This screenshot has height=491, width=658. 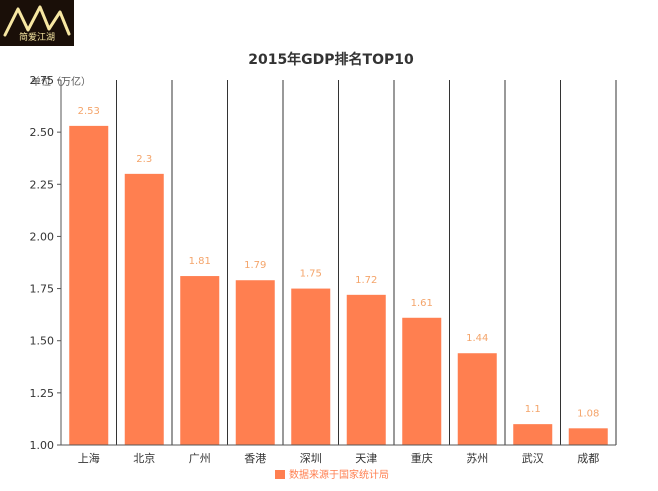 What do you see at coordinates (477, 338) in the screenshot?
I see `bar-value-label: 1.44` at bounding box center [477, 338].